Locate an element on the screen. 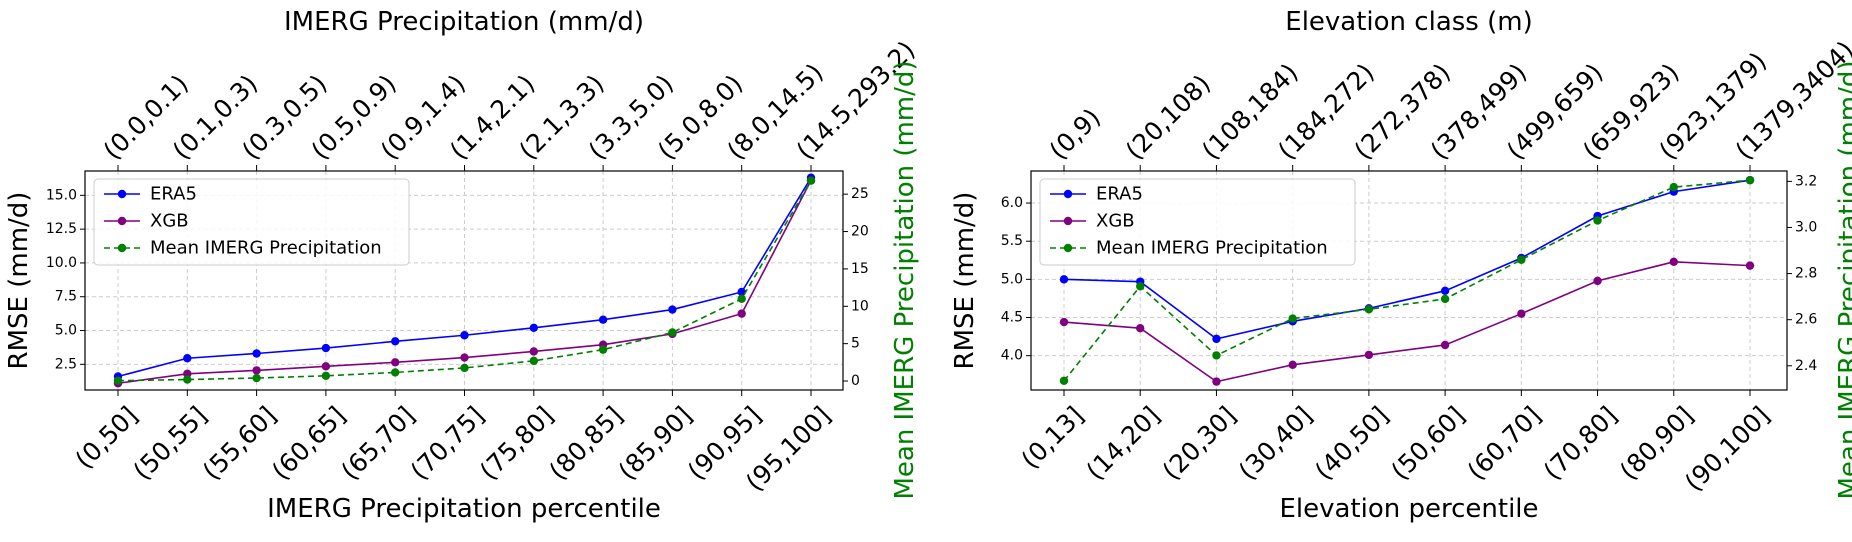  y-tick-label: 15.0 is located at coordinates (61, 195).